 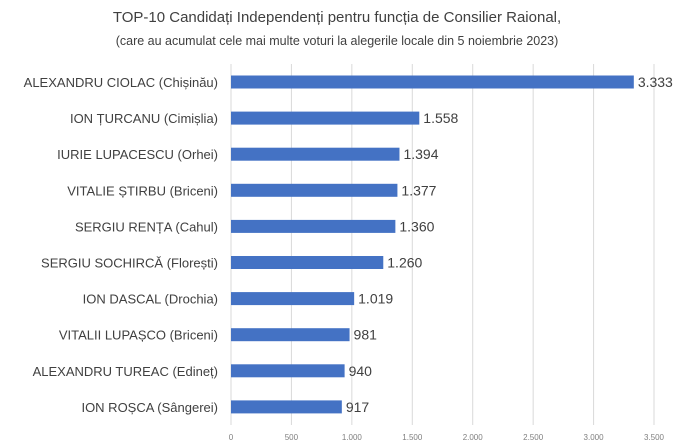 What do you see at coordinates (366, 335) in the screenshot?
I see `data-label: 981` at bounding box center [366, 335].